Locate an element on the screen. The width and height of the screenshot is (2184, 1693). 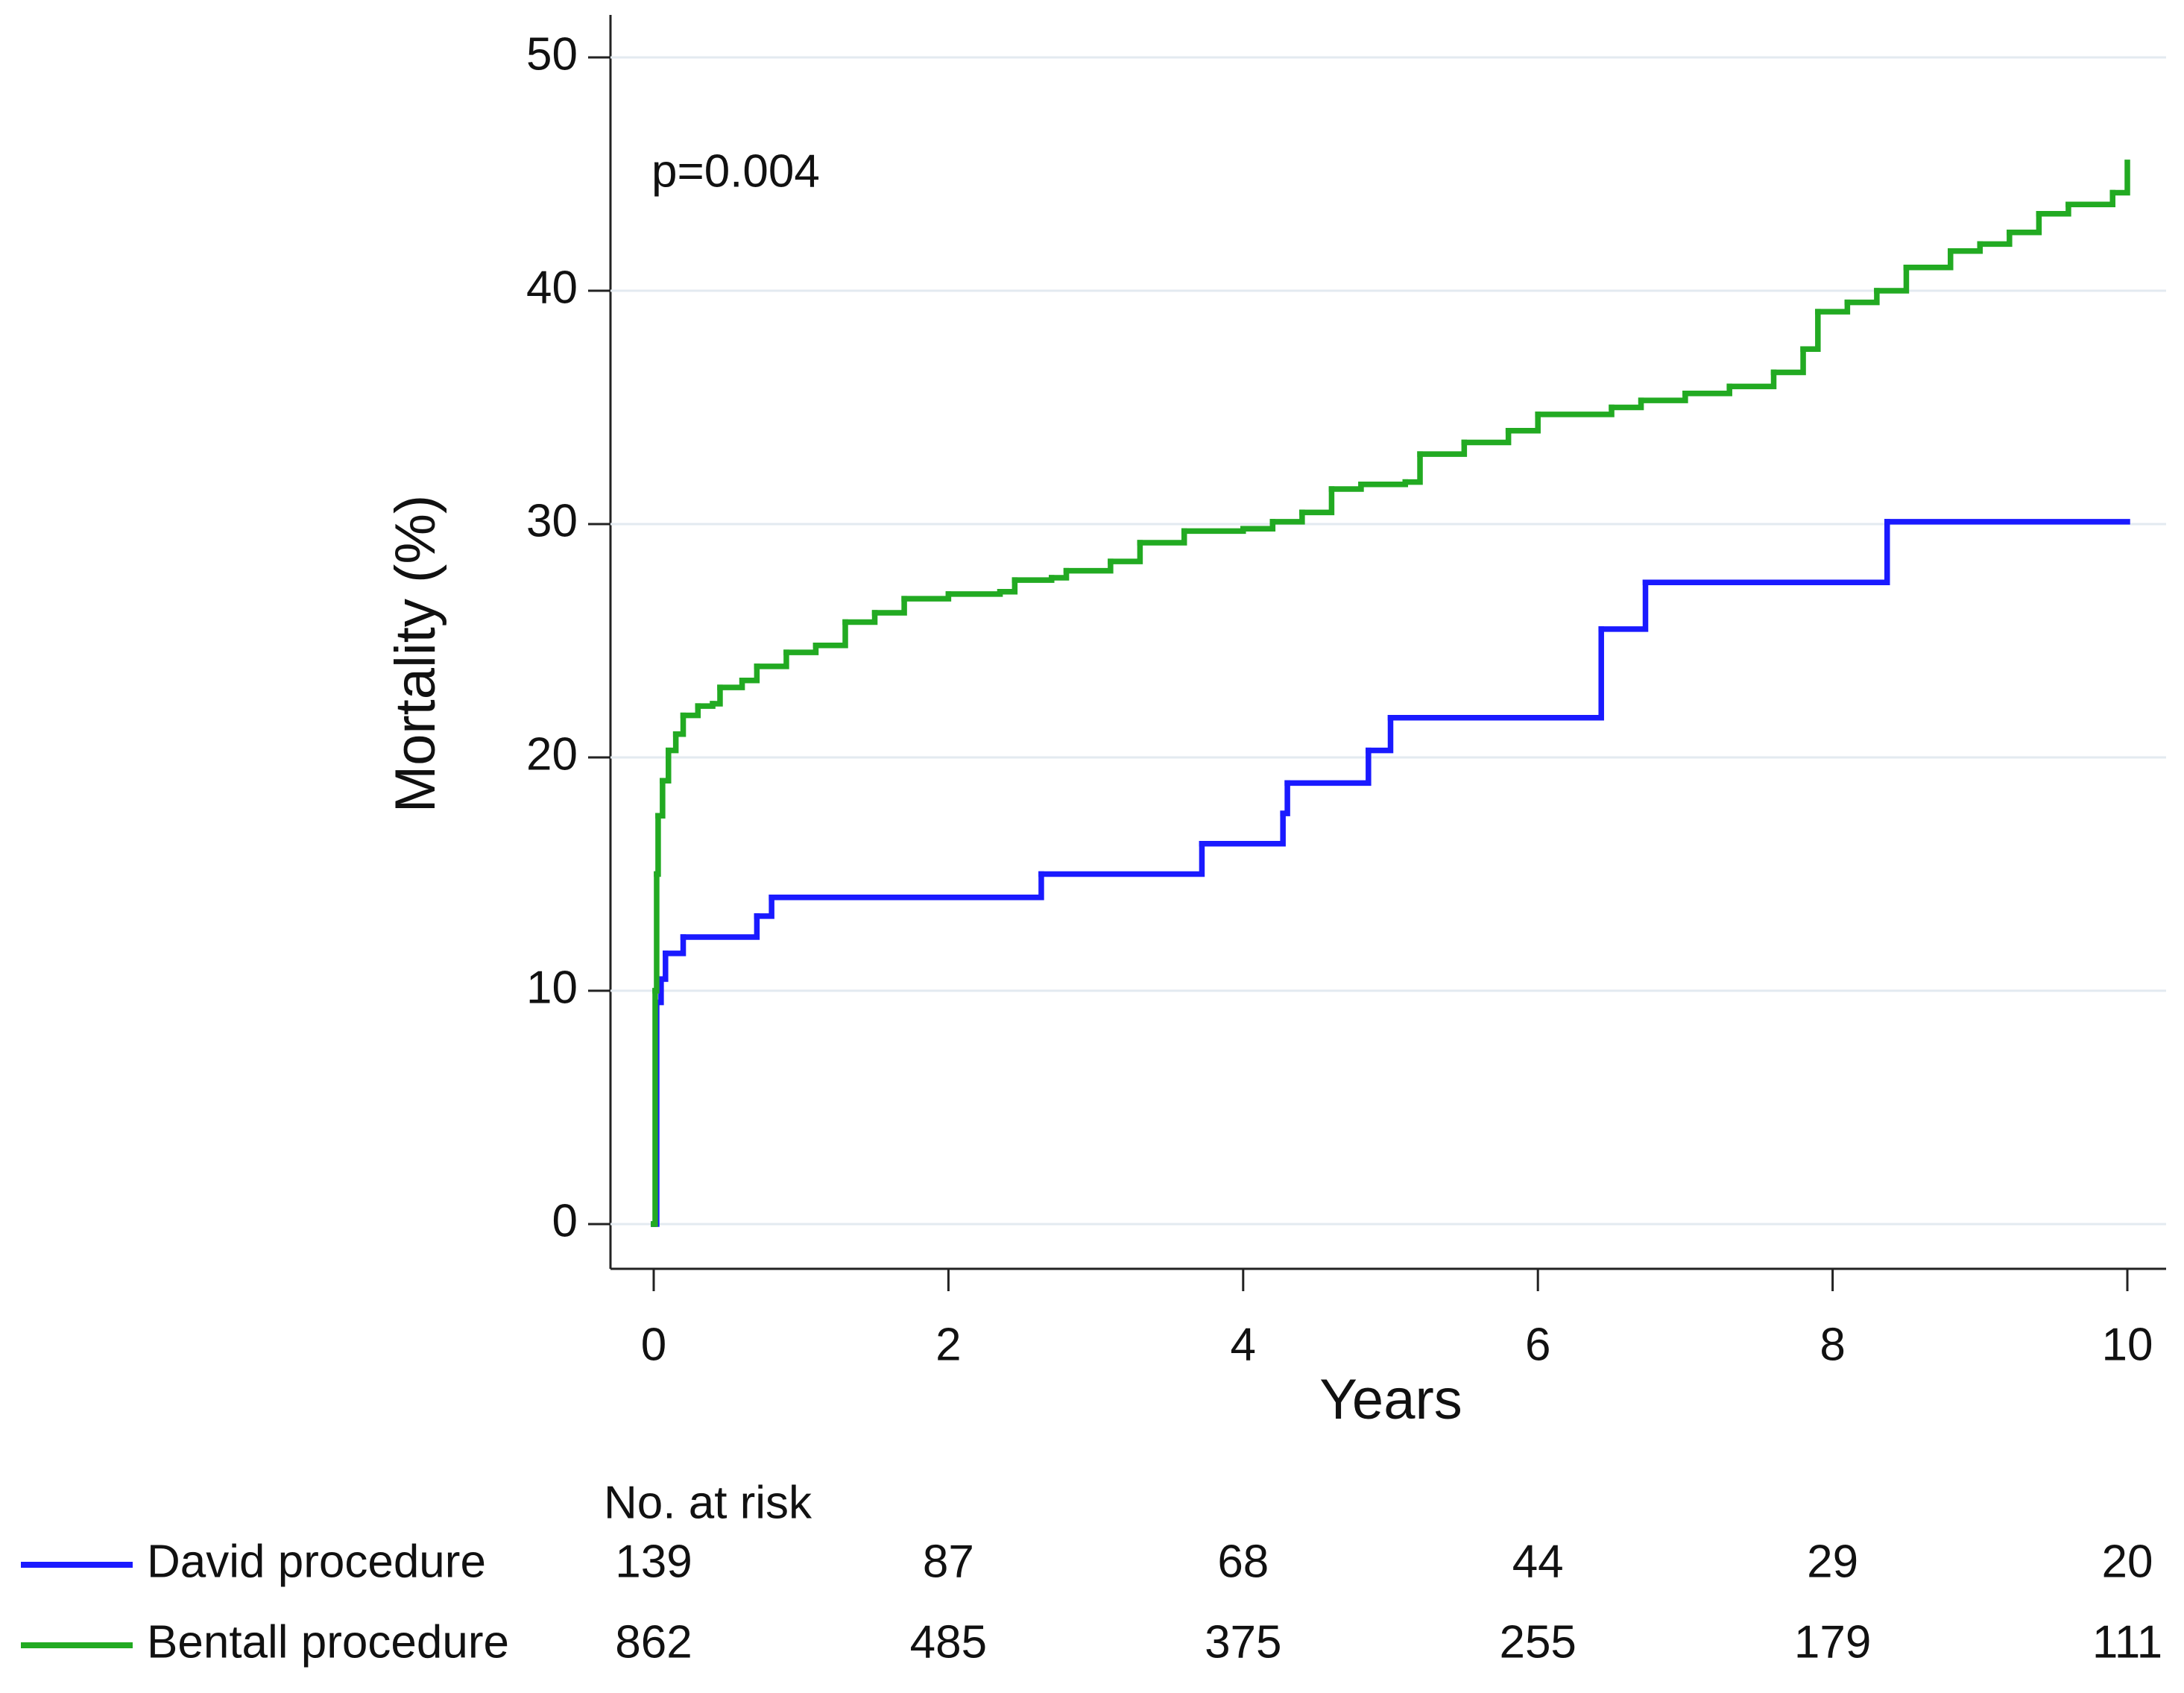
x-axis-title: Years is located at coordinates (1390, 1399).